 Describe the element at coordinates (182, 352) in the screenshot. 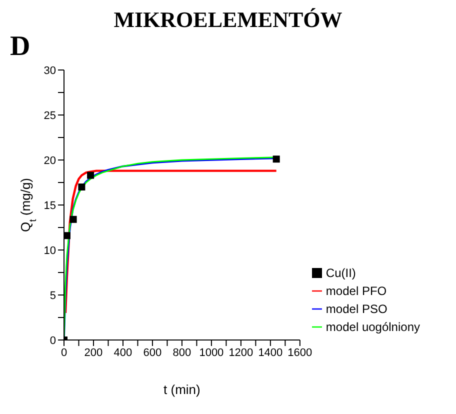

I see `x-tick-label: 800` at that location.